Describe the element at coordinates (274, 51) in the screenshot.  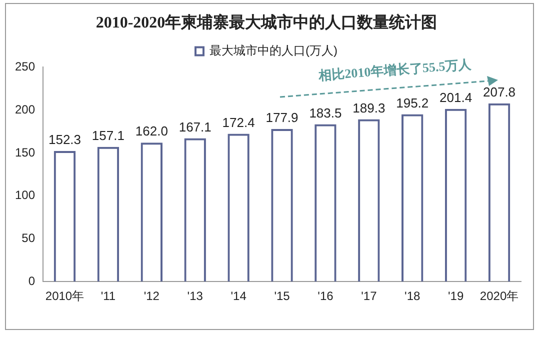
I see `legend-label: 最大城市中的人口(万人)` at that location.